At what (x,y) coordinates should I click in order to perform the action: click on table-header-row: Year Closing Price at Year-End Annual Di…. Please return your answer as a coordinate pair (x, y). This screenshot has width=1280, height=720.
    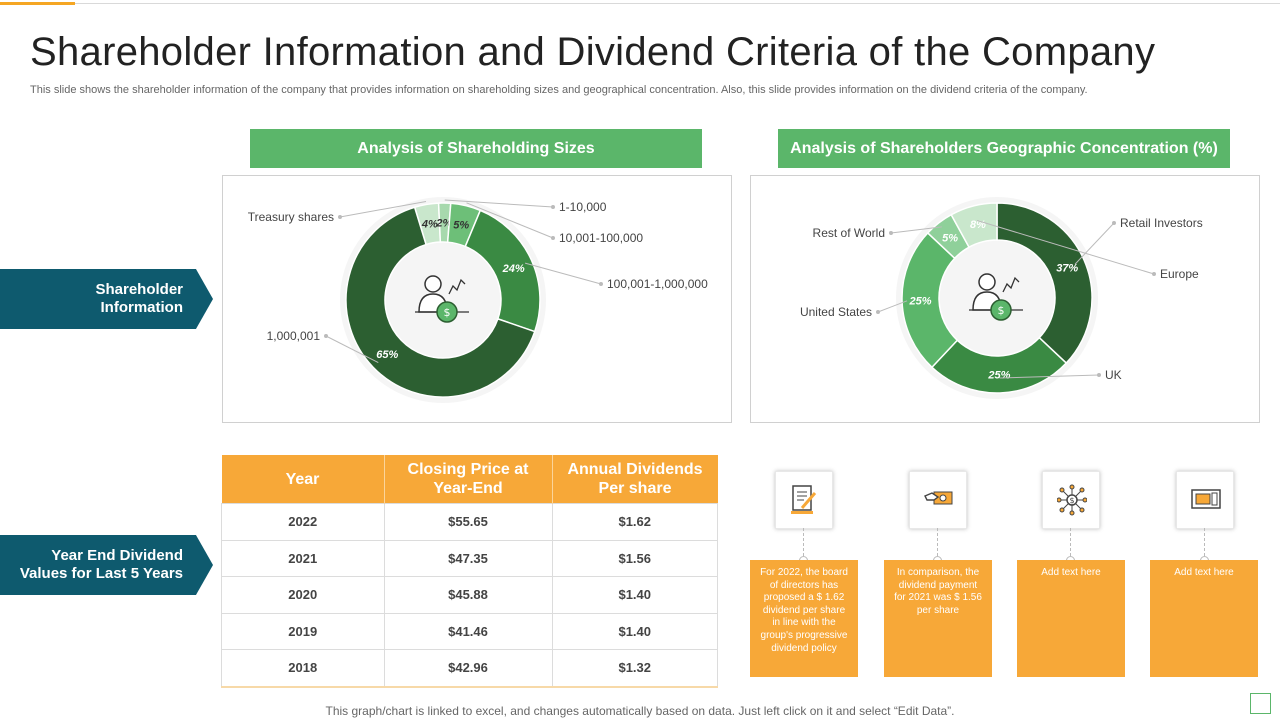
    Looking at the image, I should click on (469, 479).